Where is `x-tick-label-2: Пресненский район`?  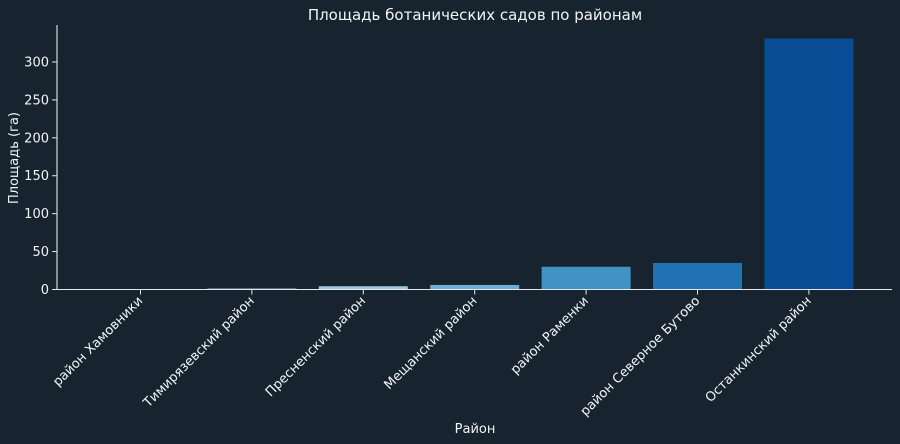 x-tick-label-2: Пресненский район is located at coordinates (316, 347).